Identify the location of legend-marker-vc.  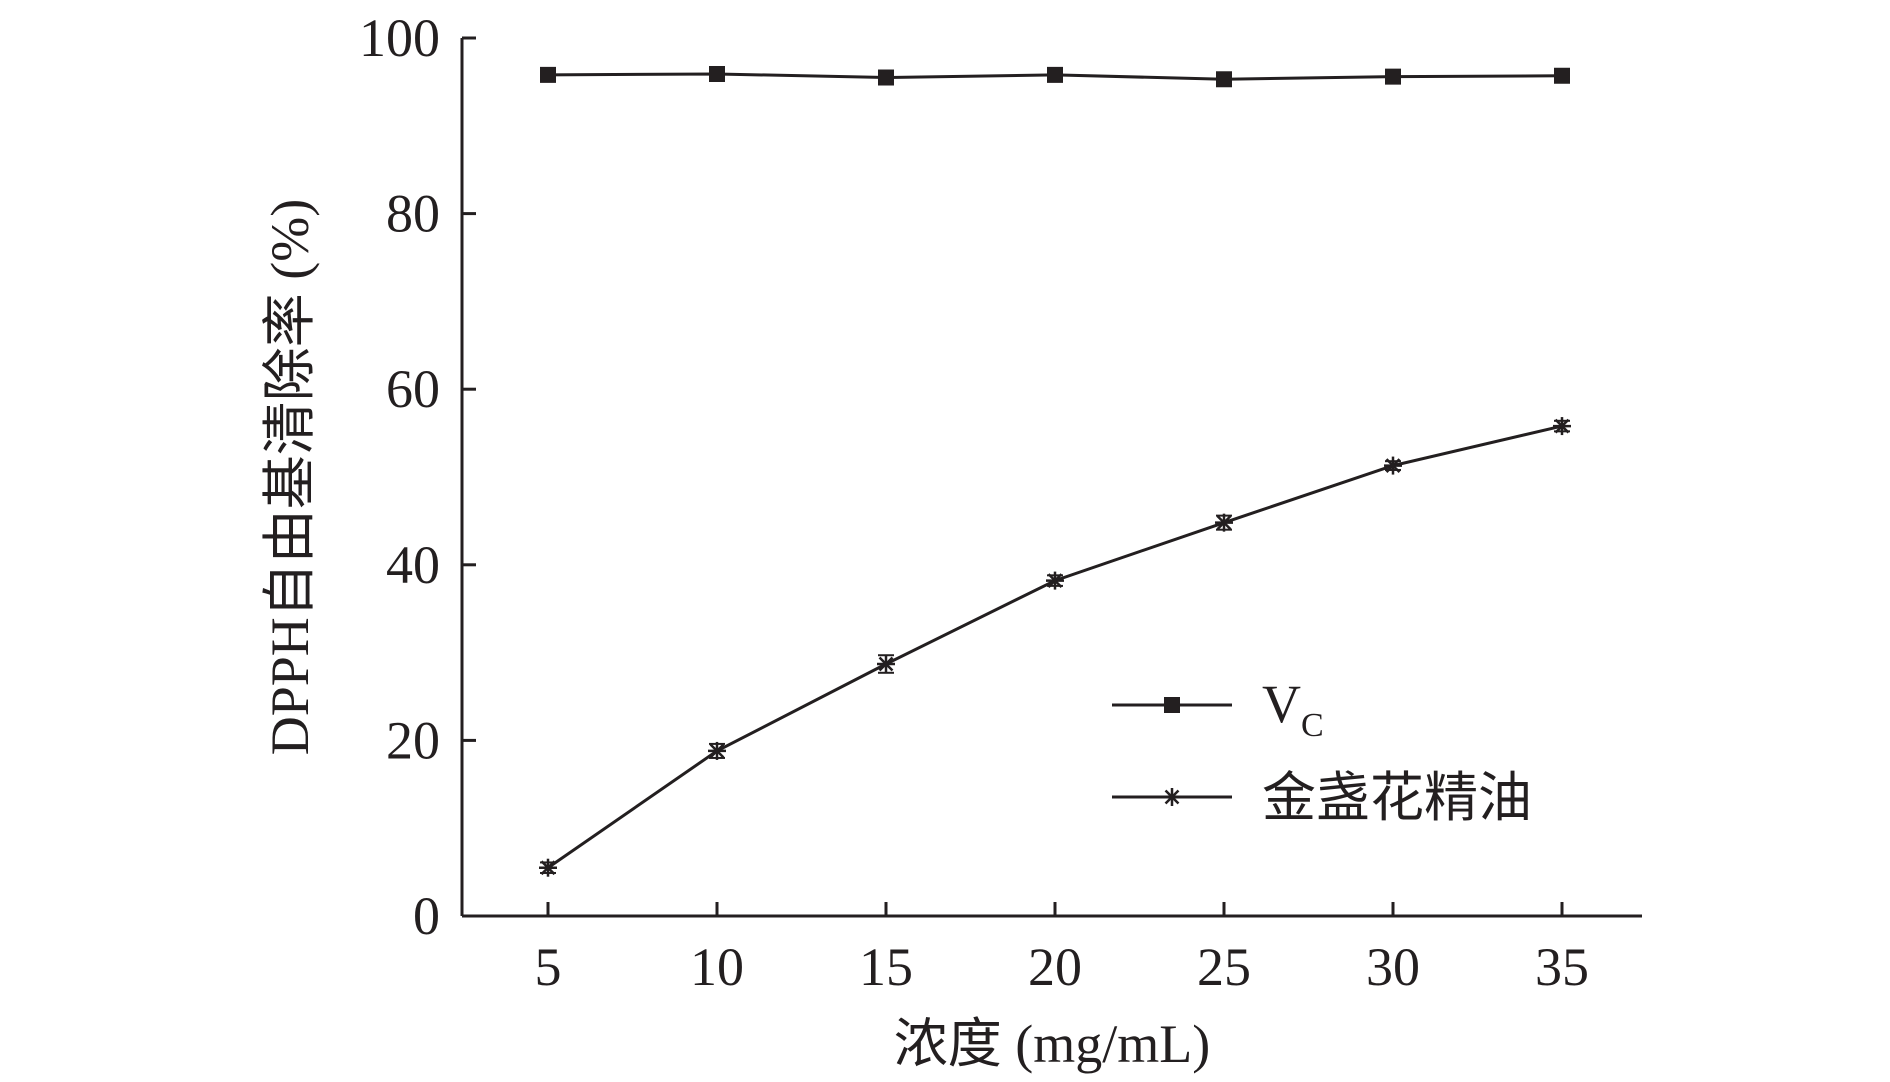
(1172, 705).